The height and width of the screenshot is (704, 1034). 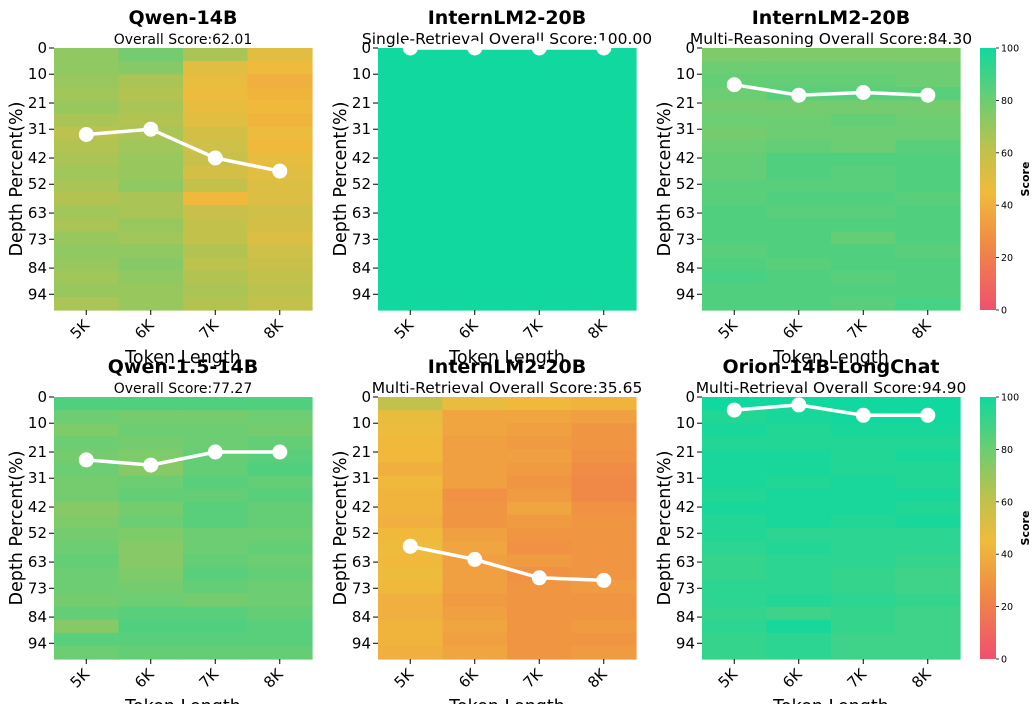 I want to click on y-tick-label: 21, so click(x=37, y=103).